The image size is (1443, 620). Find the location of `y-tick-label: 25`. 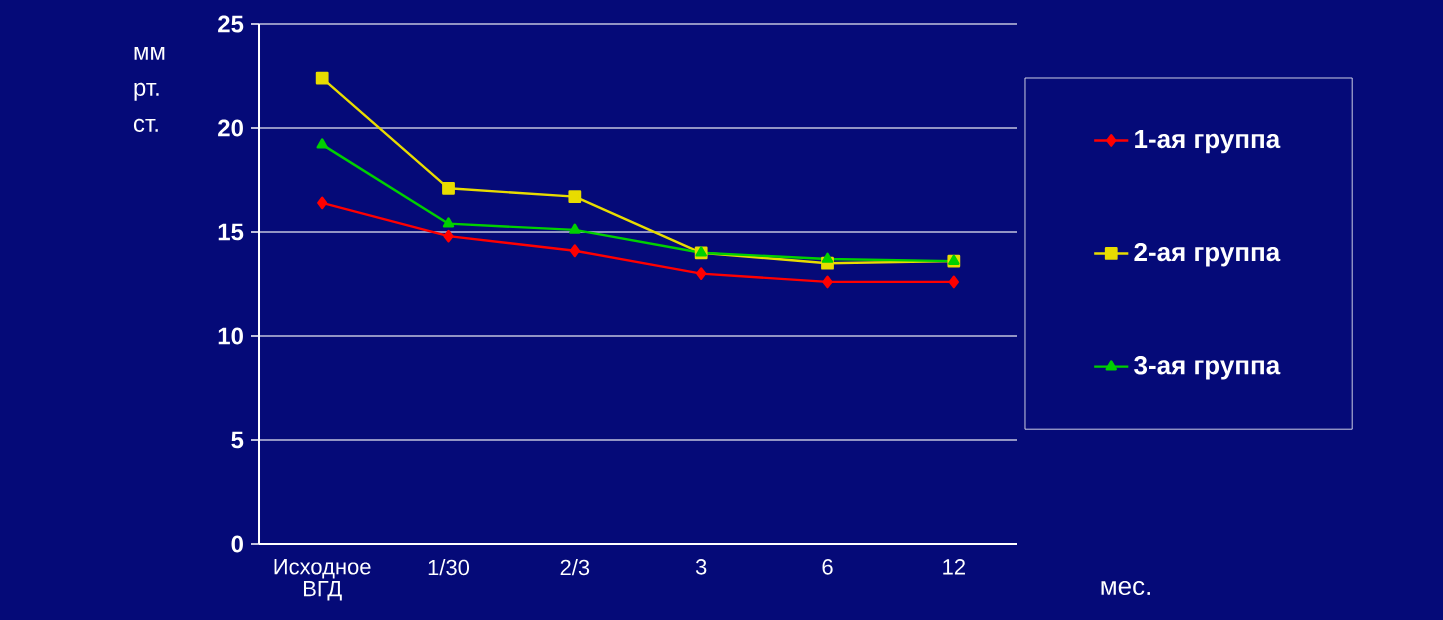

y-tick-label: 25 is located at coordinates (231, 24).